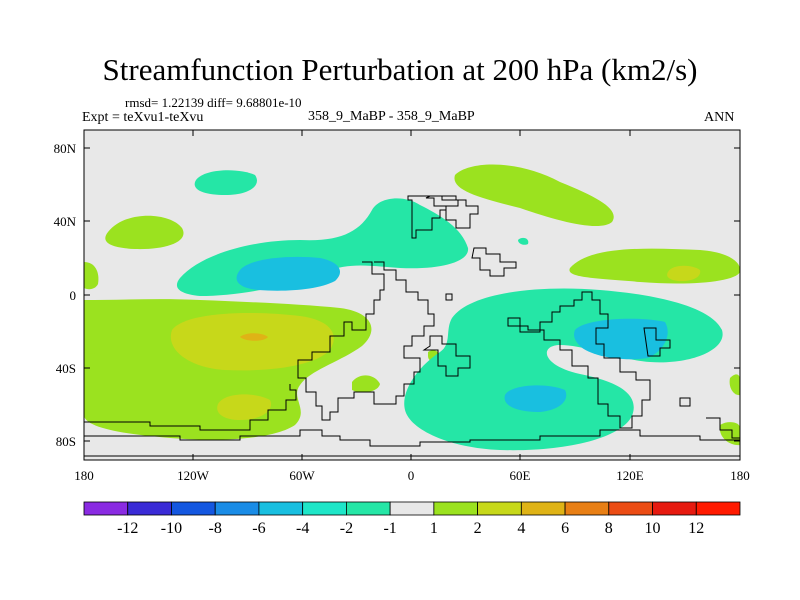 This screenshot has height=600, width=800. What do you see at coordinates (653, 528) in the screenshot?
I see `colorbar-label: 10` at bounding box center [653, 528].